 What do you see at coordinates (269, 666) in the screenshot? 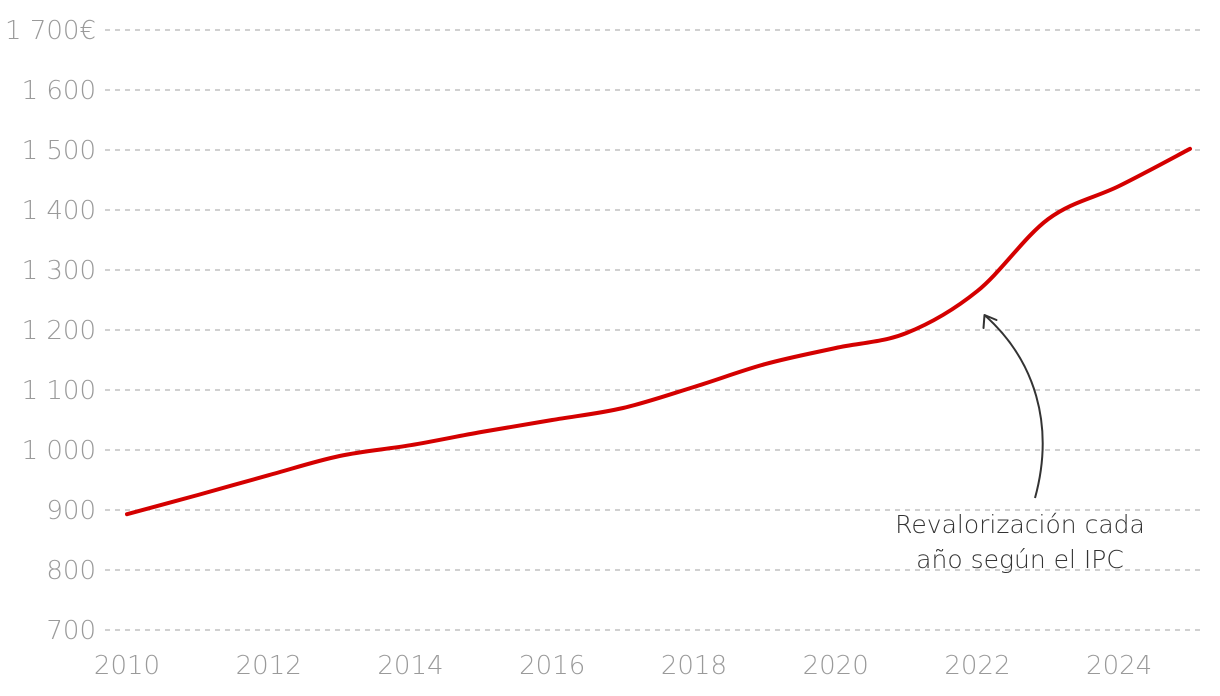
I see `x-tick-label: 2012` at bounding box center [269, 666].